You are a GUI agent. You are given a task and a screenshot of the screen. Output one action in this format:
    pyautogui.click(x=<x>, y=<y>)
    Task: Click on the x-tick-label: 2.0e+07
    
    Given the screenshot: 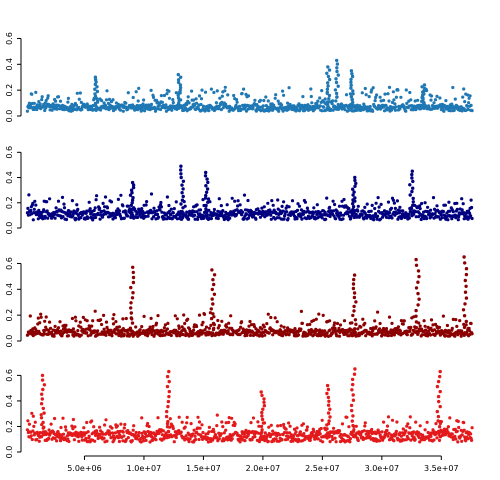 What is the action you would take?
    pyautogui.click(x=263, y=468)
    